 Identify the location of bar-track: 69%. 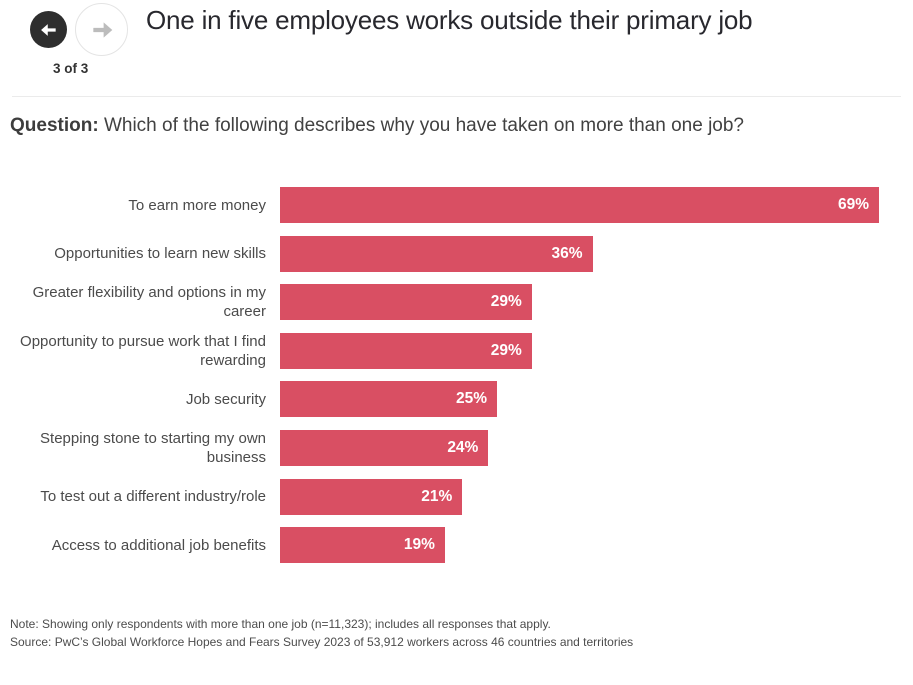
(579, 205).